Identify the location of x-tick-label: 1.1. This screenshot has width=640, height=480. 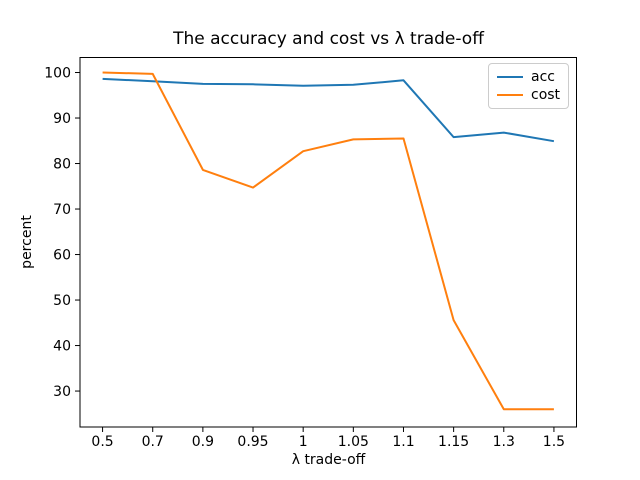
(403, 442).